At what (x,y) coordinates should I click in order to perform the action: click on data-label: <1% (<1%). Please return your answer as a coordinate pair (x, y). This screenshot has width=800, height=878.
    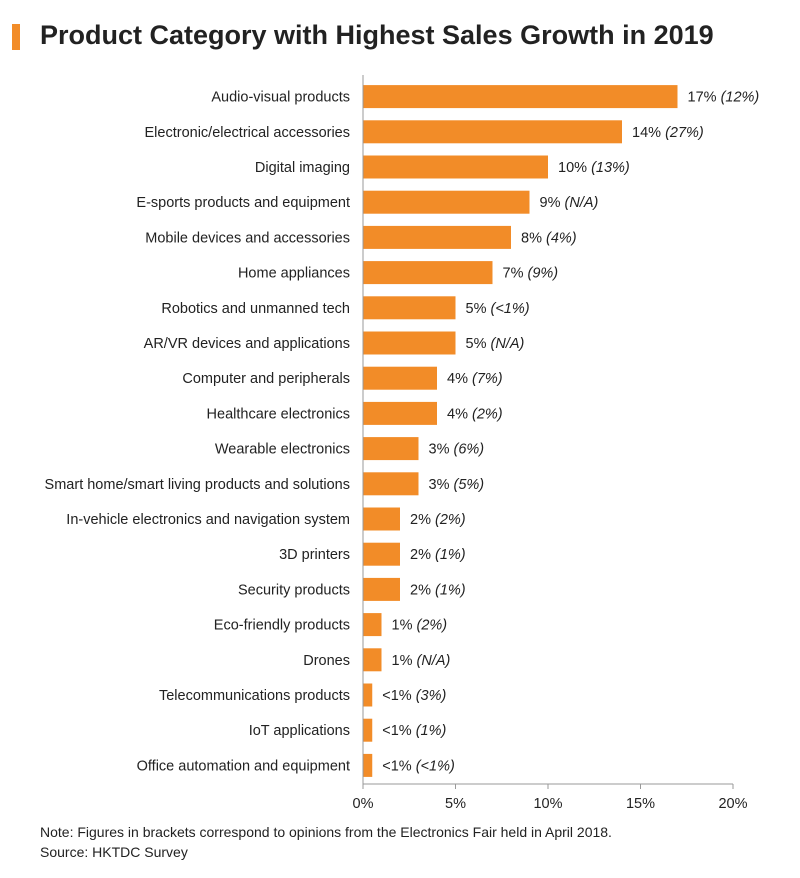
    Looking at the image, I should click on (418, 766).